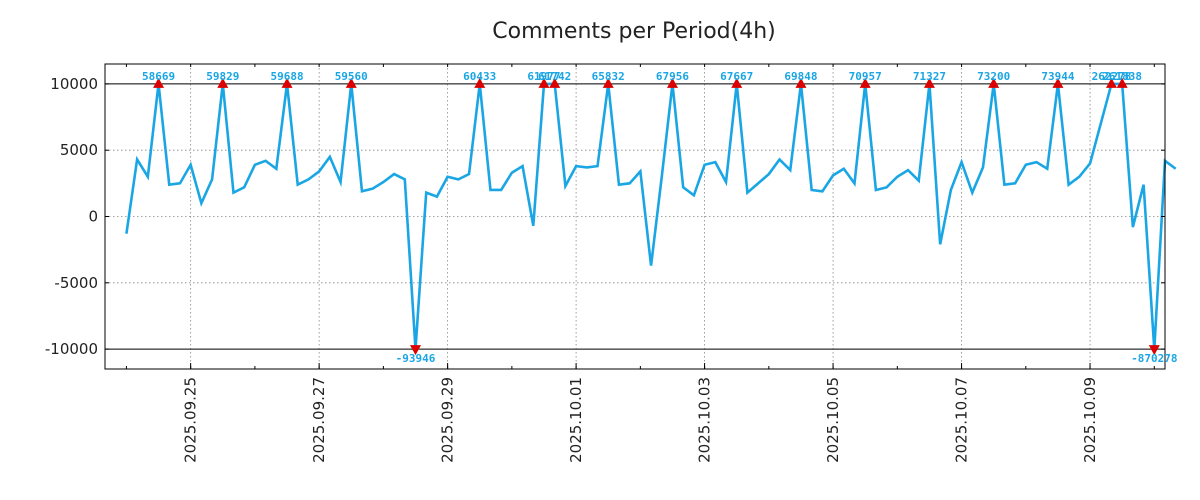 This screenshot has height=500, width=1200. I want to click on y-tick-label: 5000, so click(79, 150).